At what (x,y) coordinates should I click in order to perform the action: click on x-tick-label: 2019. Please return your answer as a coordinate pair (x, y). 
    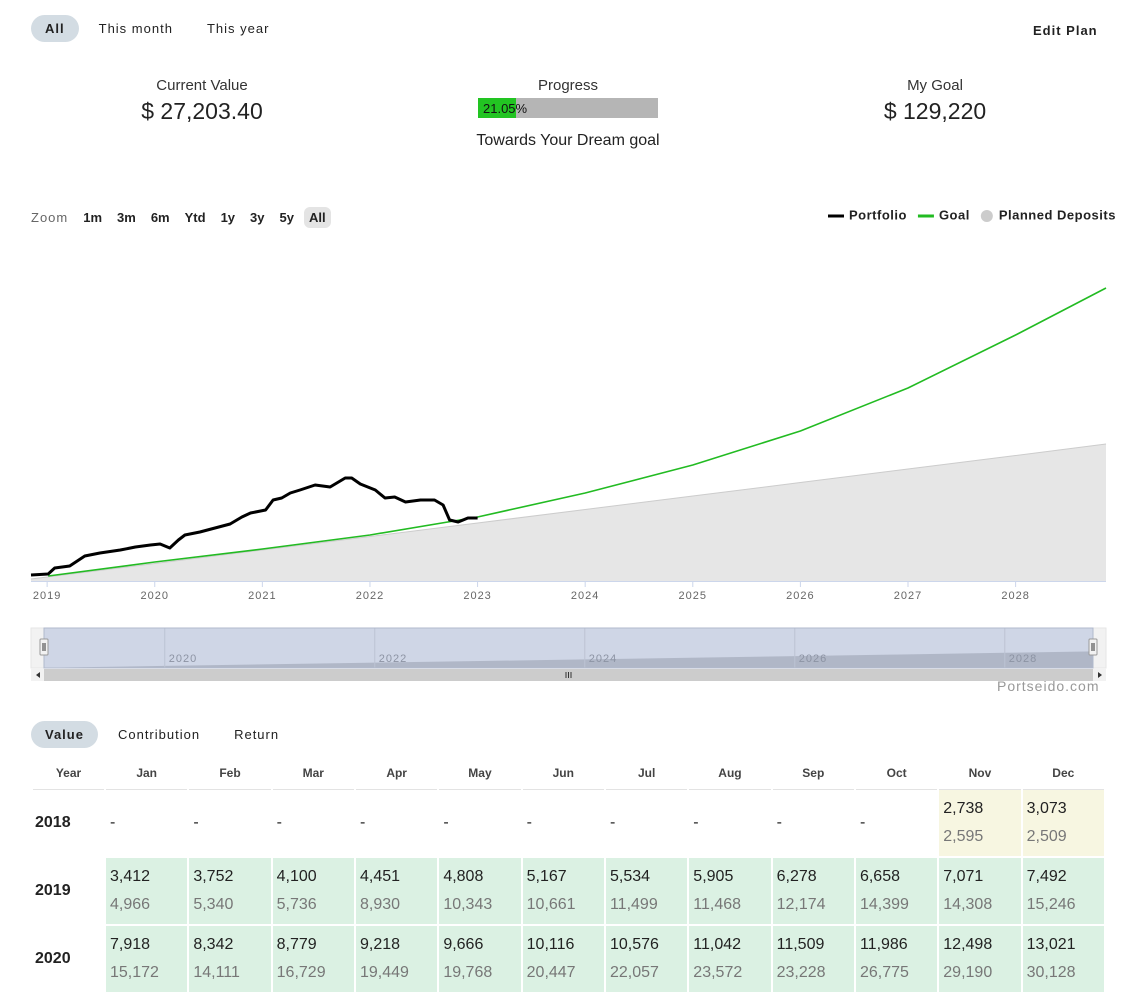
    Looking at the image, I should click on (47, 596).